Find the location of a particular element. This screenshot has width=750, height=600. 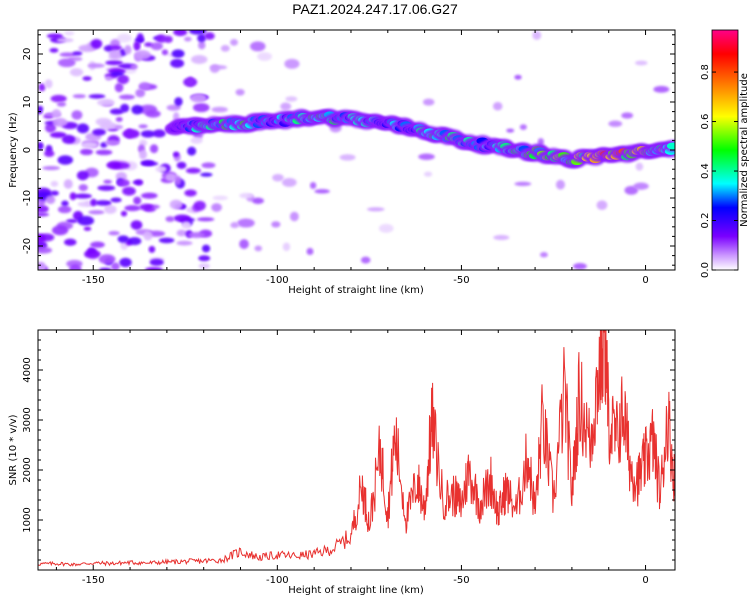

spectrogram-x-tick-label: 0 is located at coordinates (645, 280).